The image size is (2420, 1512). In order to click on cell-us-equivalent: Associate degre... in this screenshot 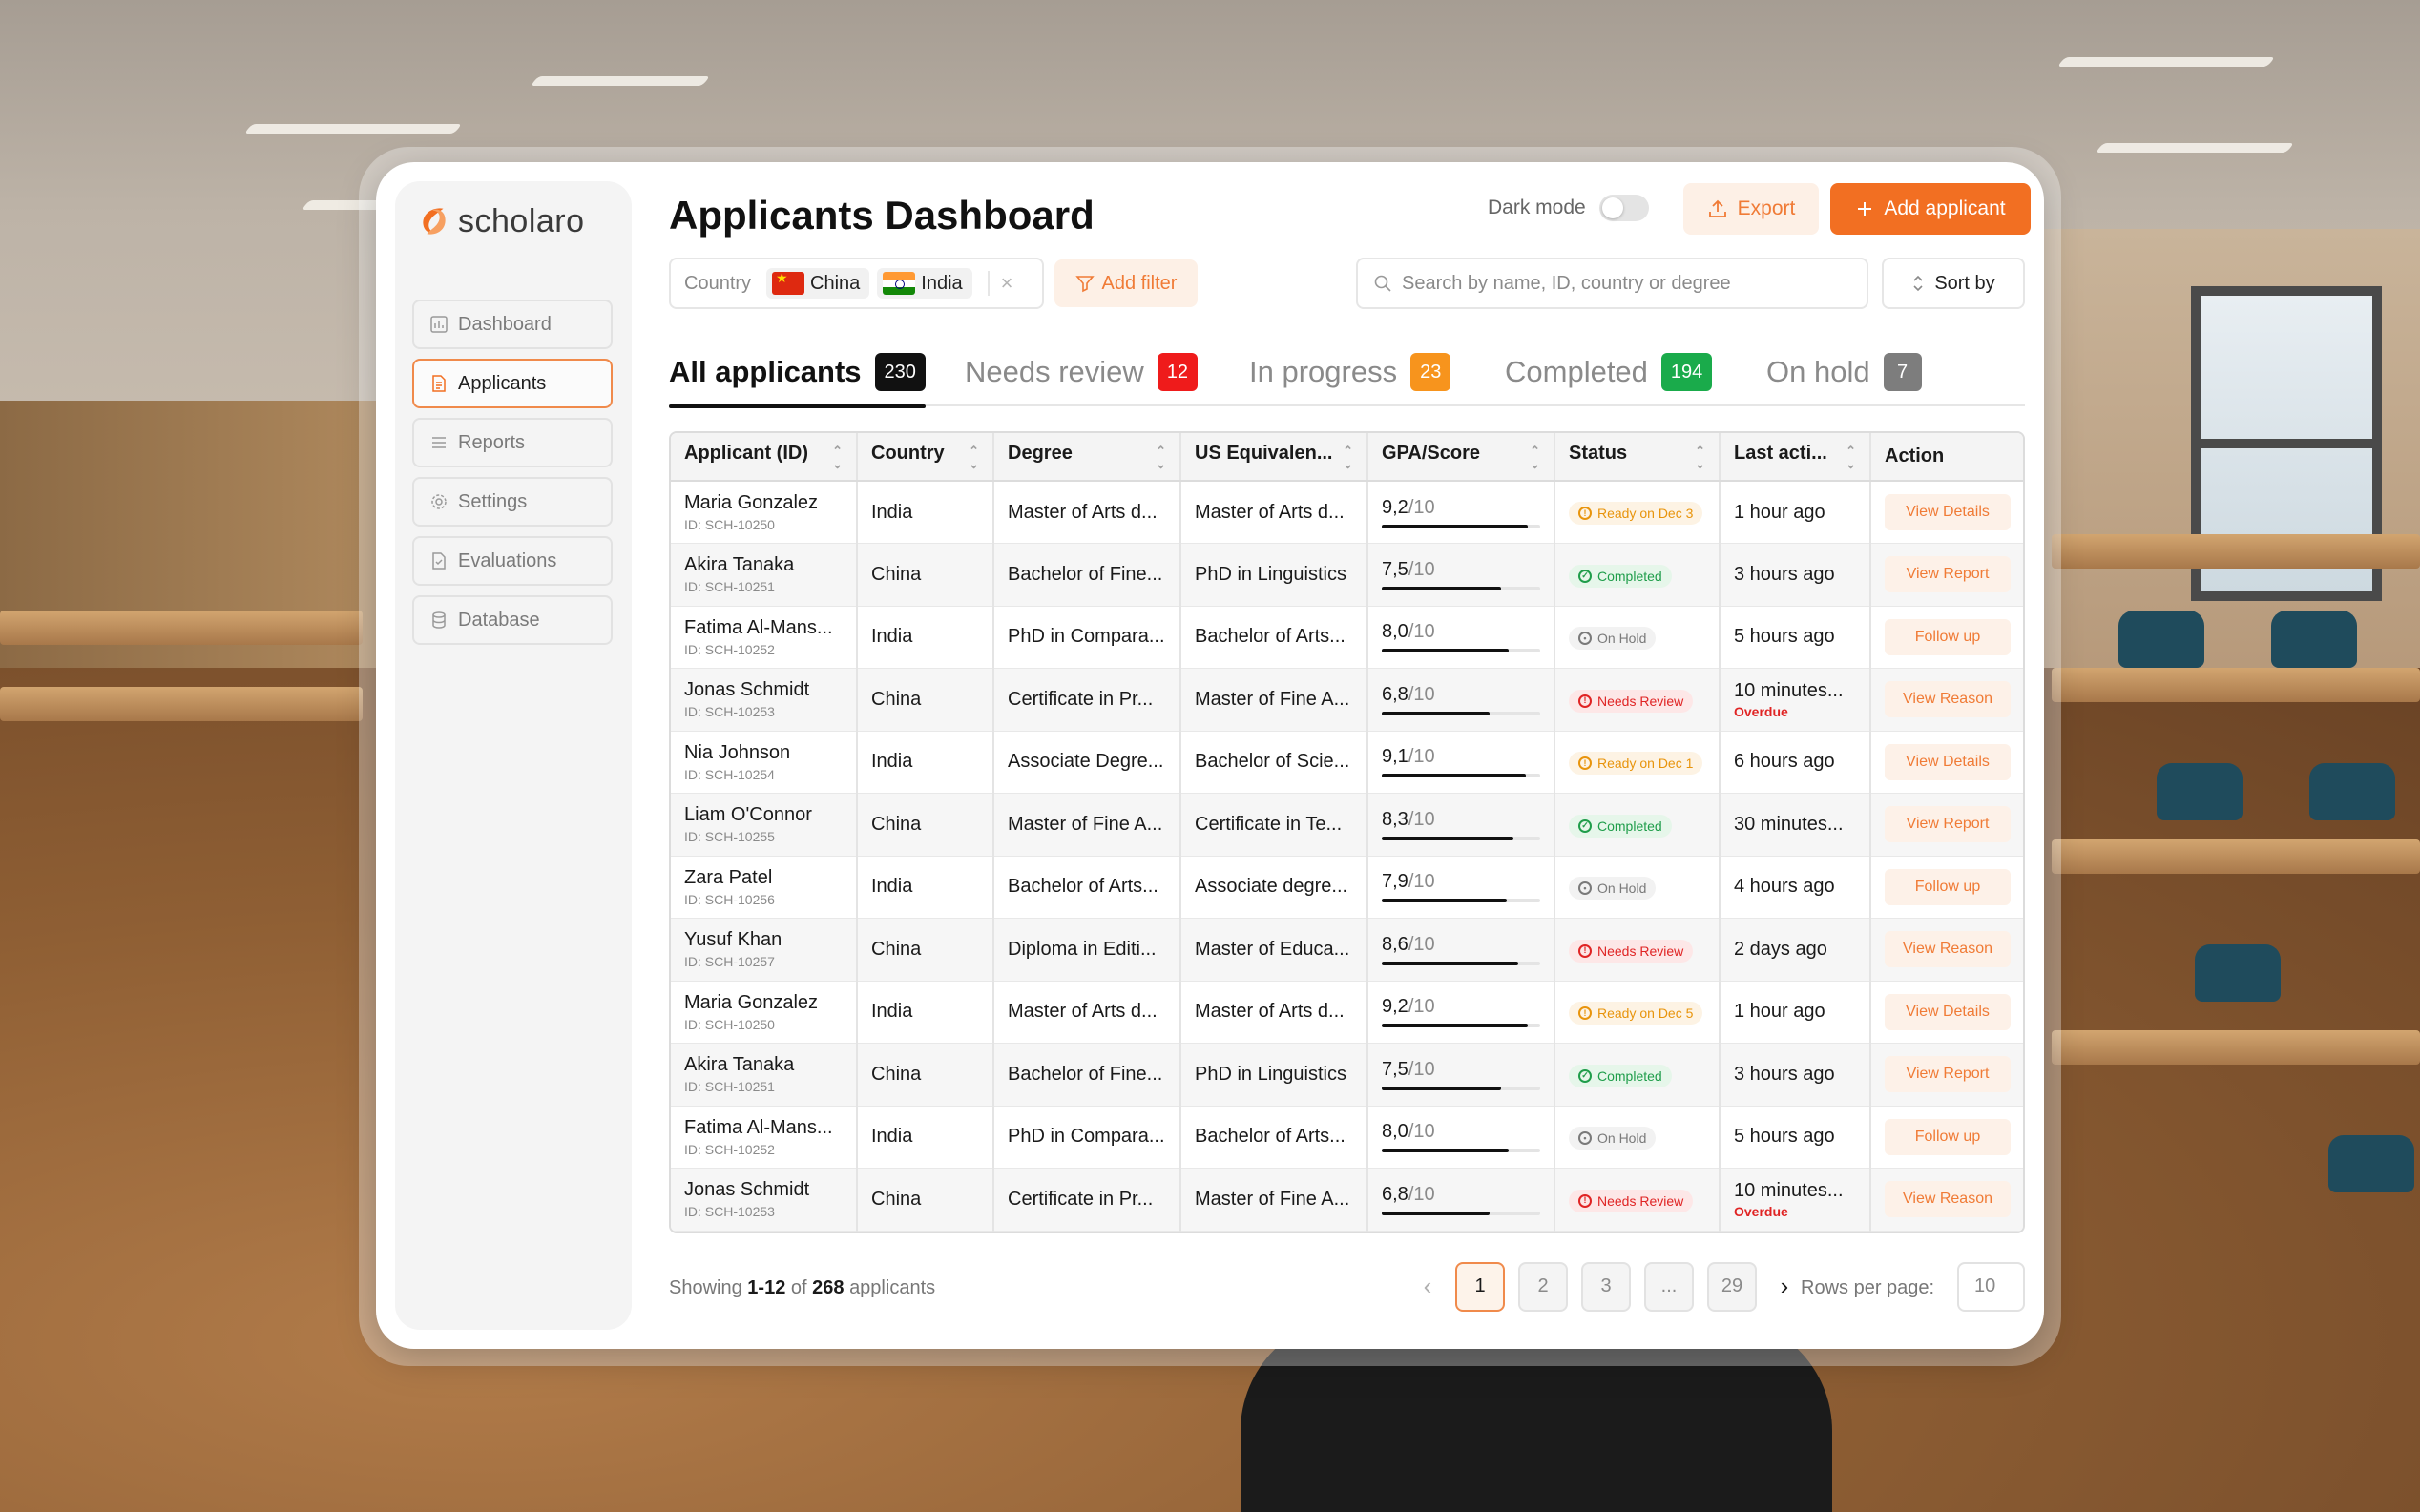, I will do `click(1274, 887)`.